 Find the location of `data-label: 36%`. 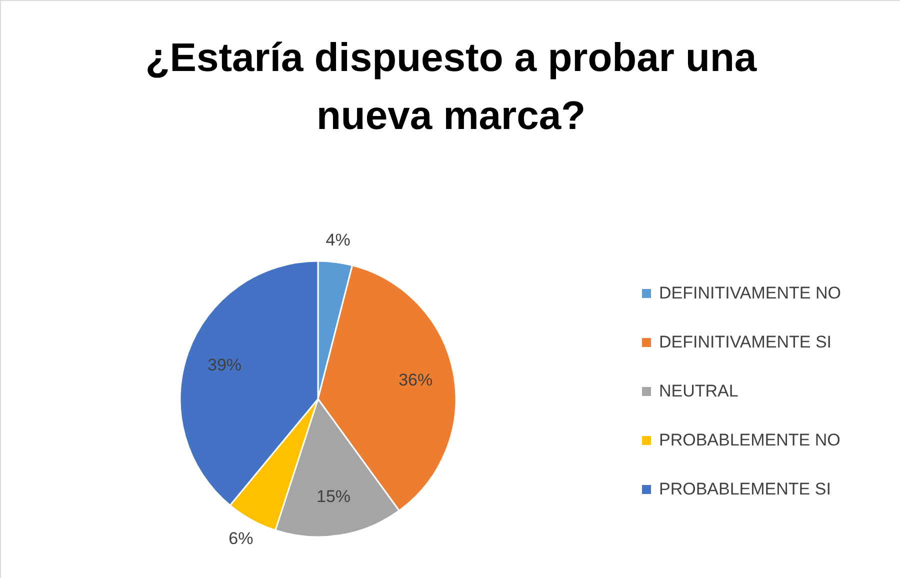

data-label: 36% is located at coordinates (415, 380).